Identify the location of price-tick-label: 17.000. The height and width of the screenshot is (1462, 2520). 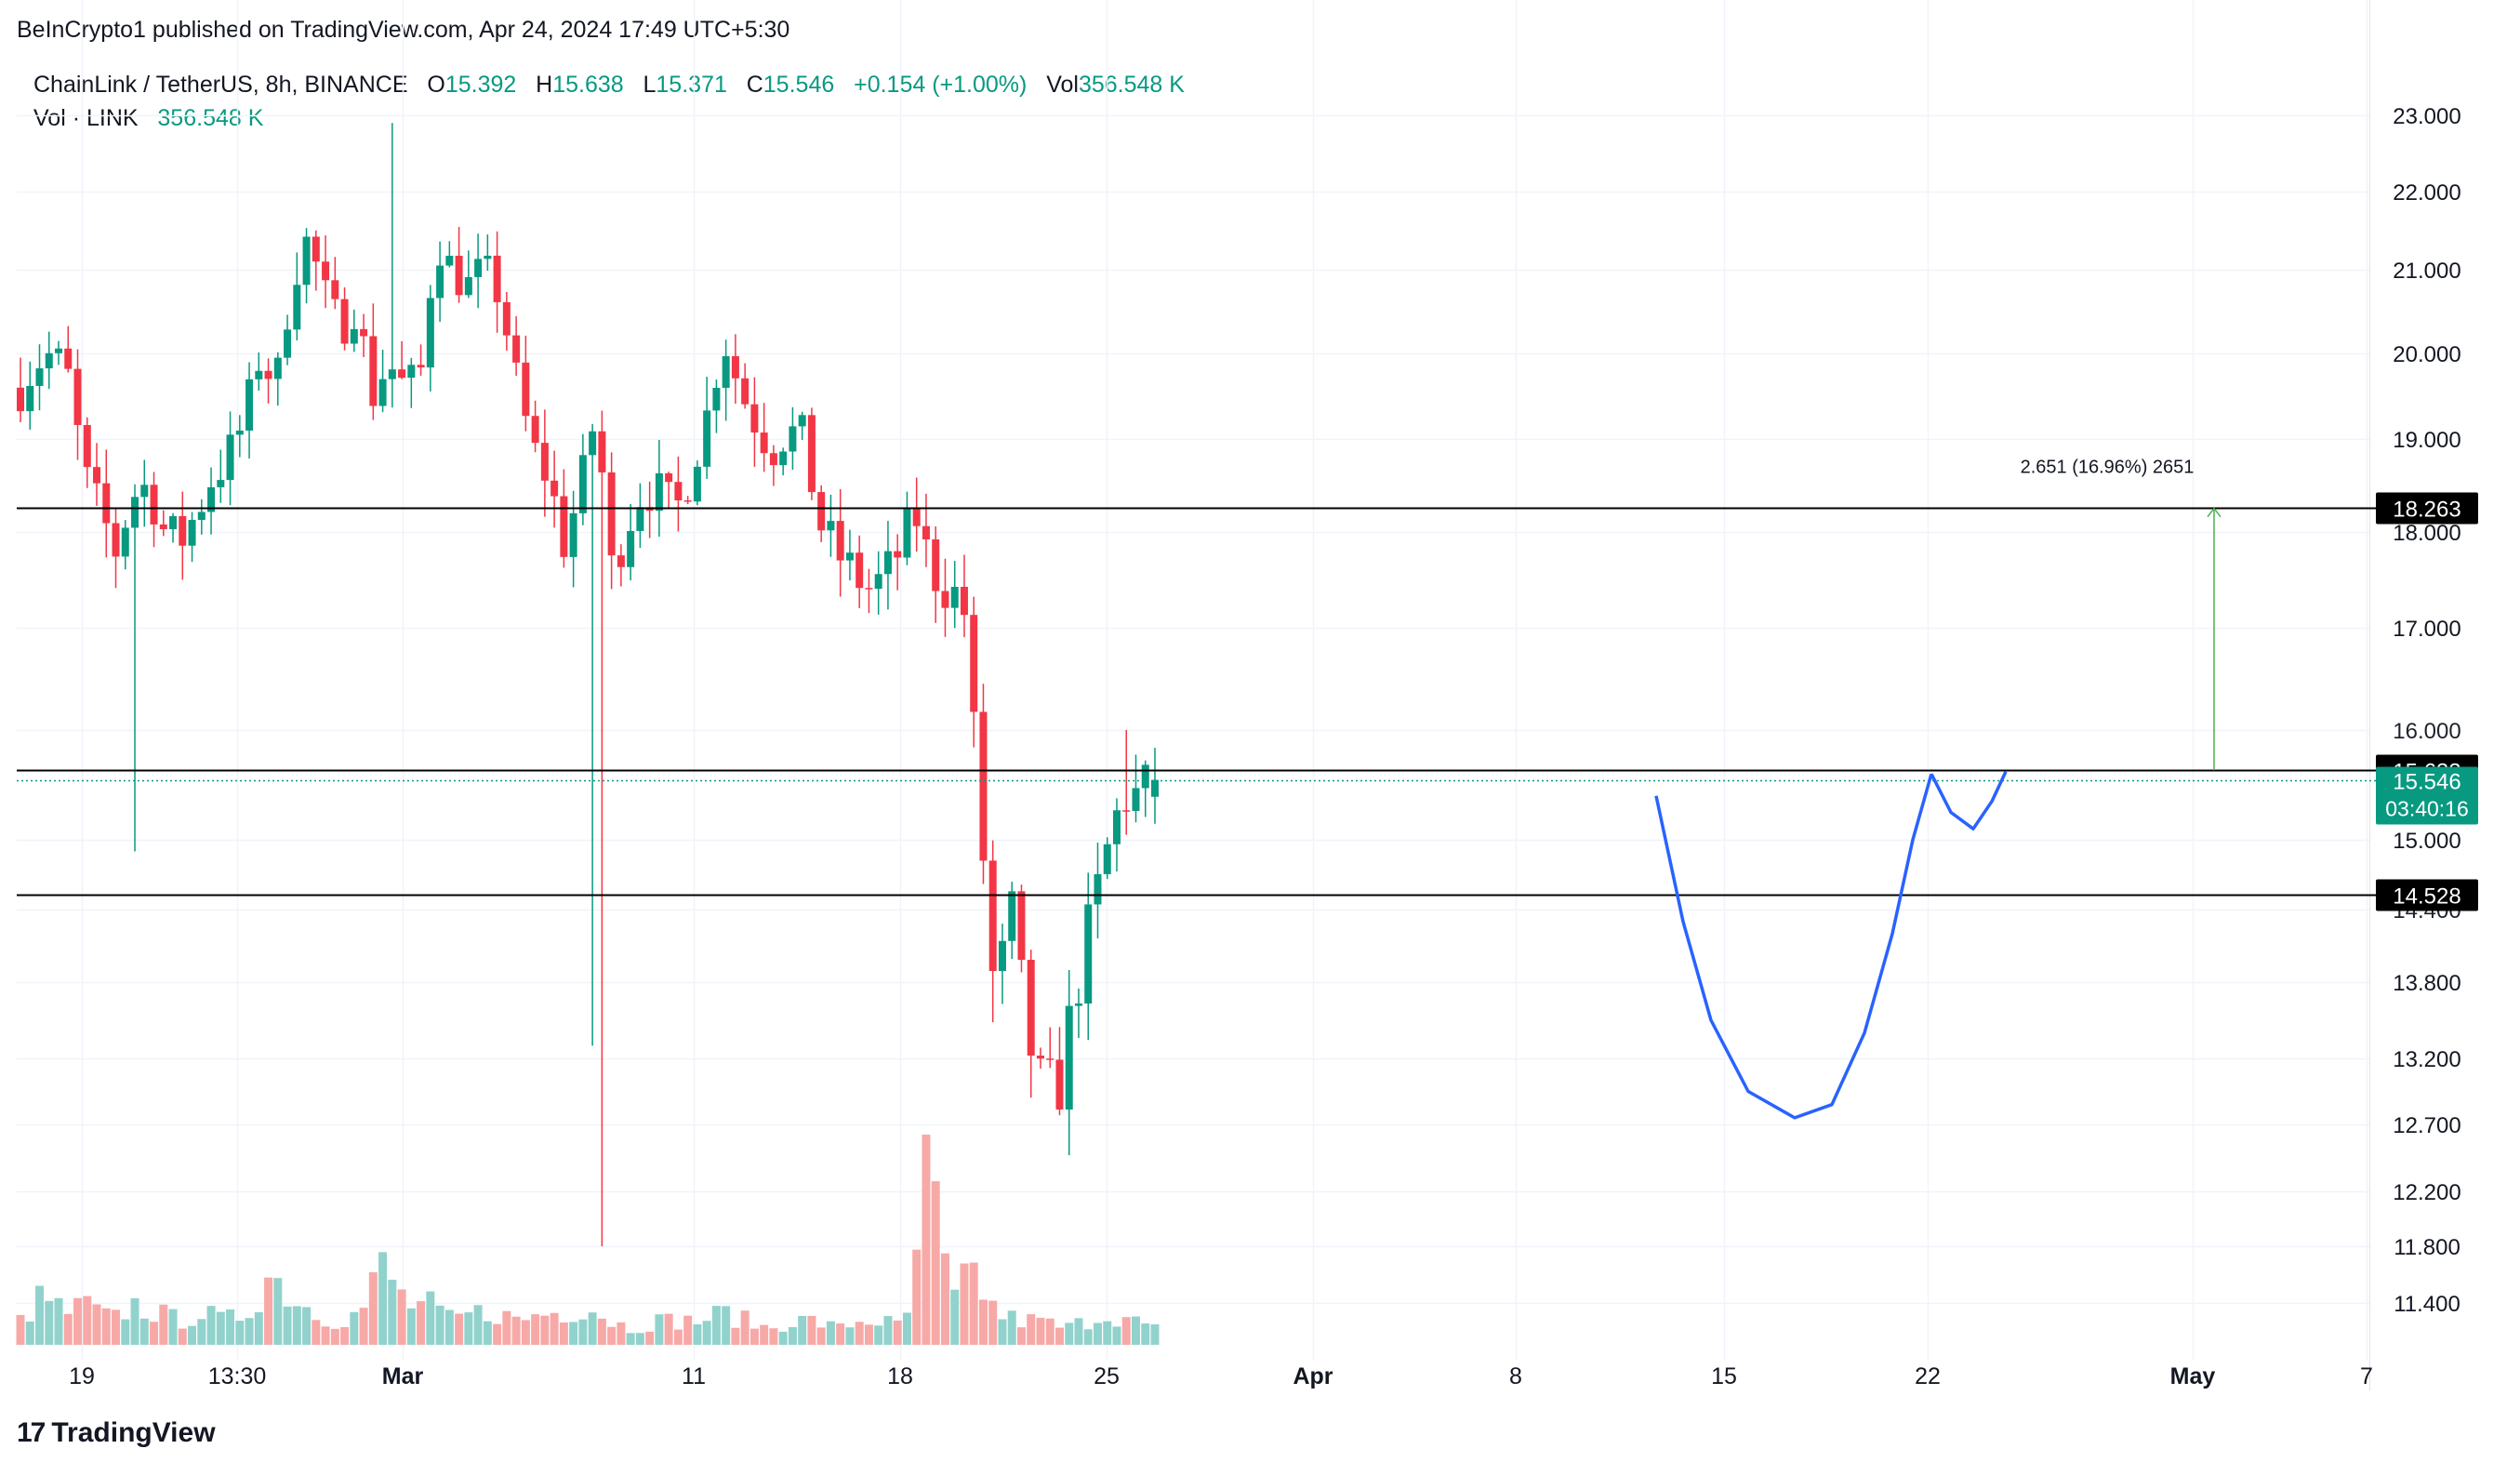
(2426, 630).